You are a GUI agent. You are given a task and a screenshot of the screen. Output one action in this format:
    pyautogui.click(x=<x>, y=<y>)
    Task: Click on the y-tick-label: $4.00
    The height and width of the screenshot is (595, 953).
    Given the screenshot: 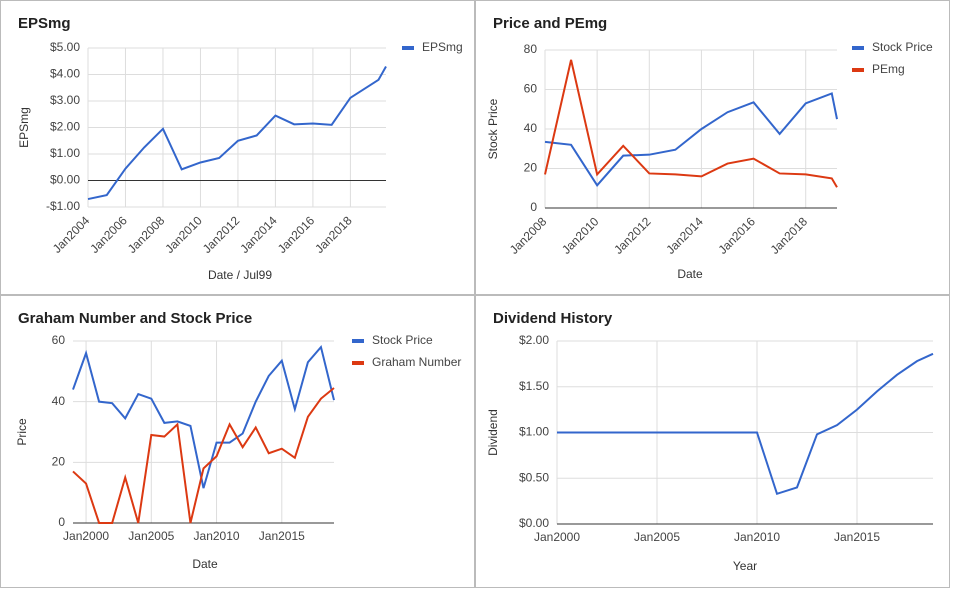 What is the action you would take?
    pyautogui.click(x=65, y=74)
    